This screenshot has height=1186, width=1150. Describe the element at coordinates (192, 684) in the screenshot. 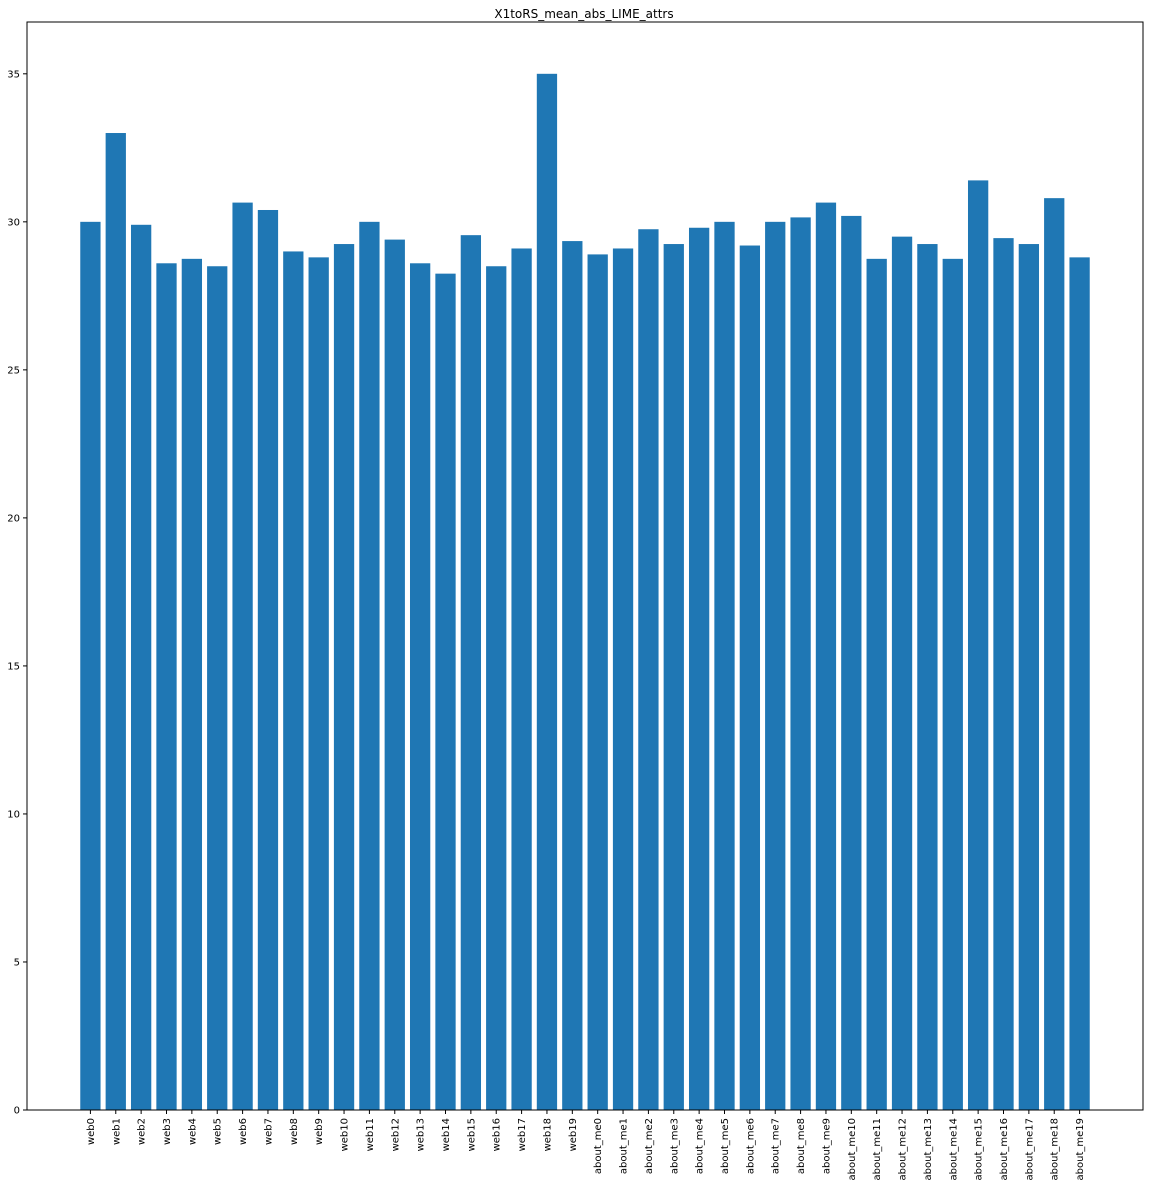

I see `bar-web4` at that location.